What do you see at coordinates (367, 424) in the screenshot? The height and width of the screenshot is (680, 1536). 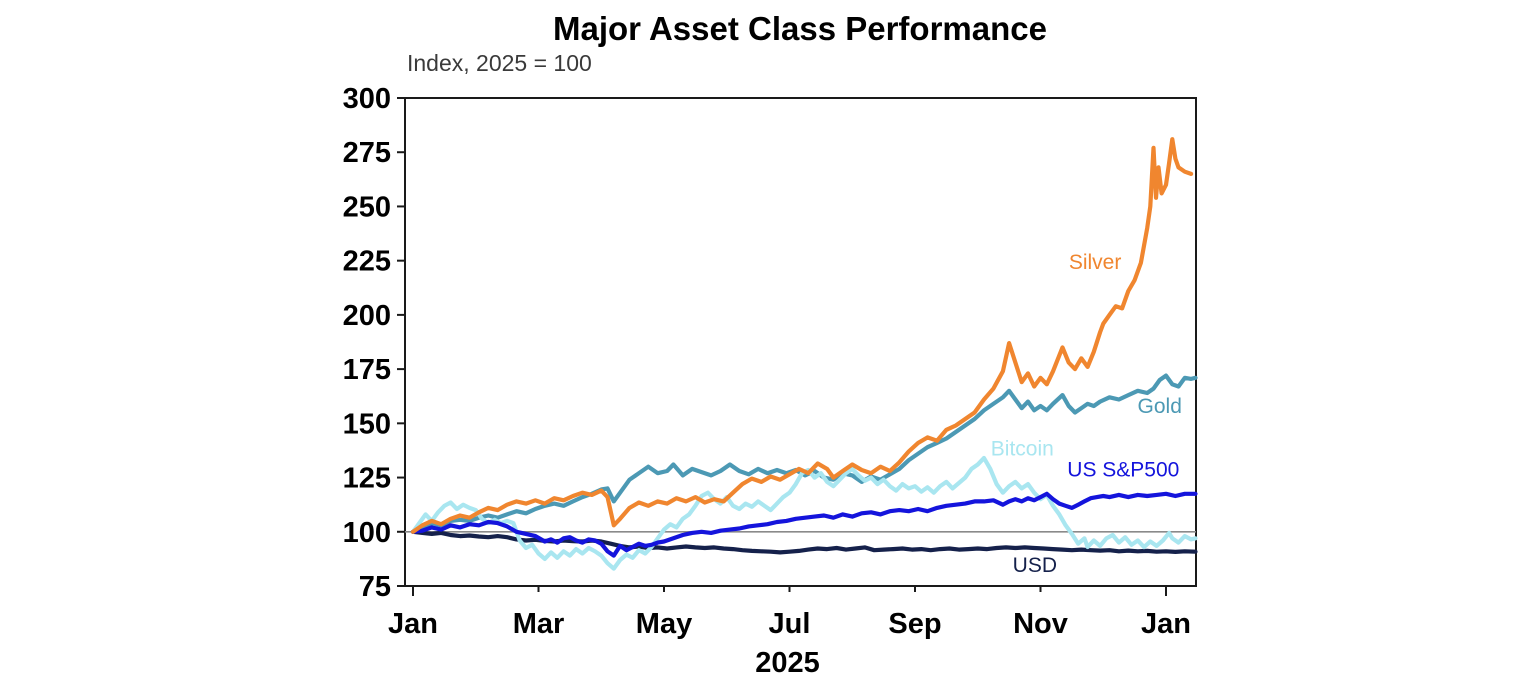 I see `y-tick-label: 150` at bounding box center [367, 424].